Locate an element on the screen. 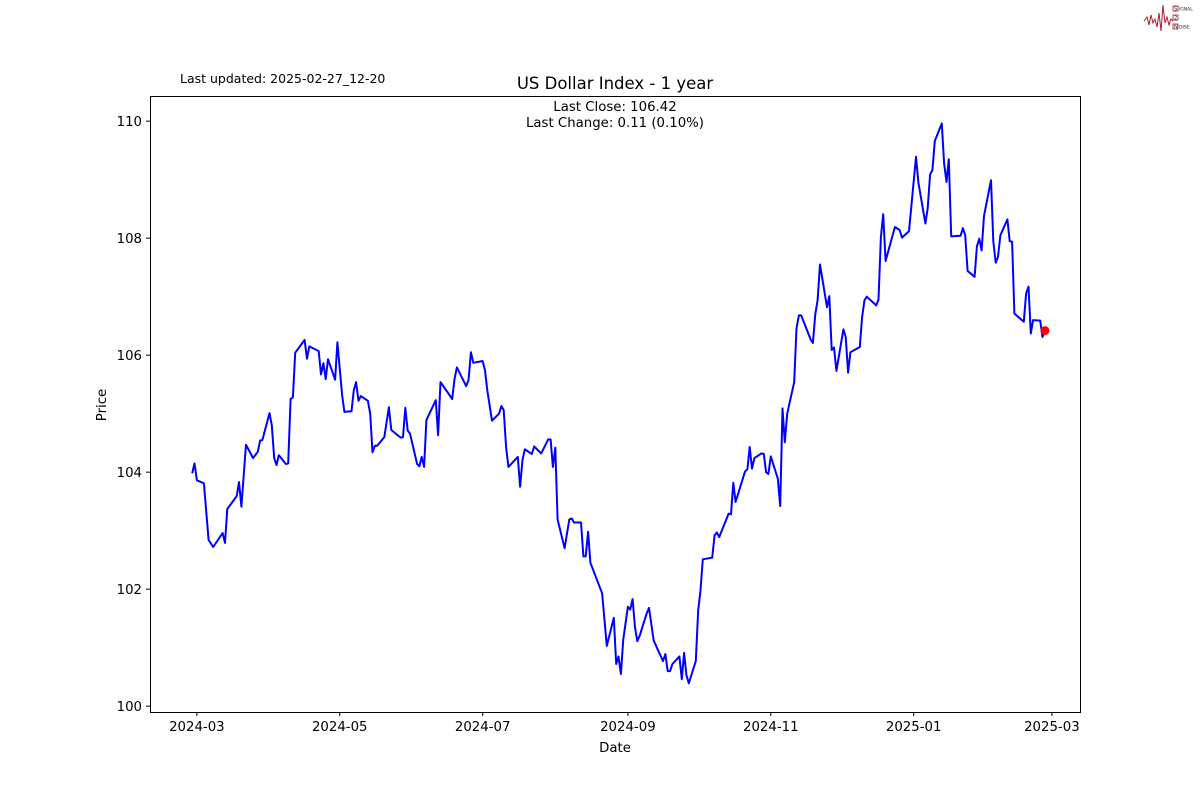 The height and width of the screenshot is (800, 1200). y-axis-label: Price is located at coordinates (102, 405).